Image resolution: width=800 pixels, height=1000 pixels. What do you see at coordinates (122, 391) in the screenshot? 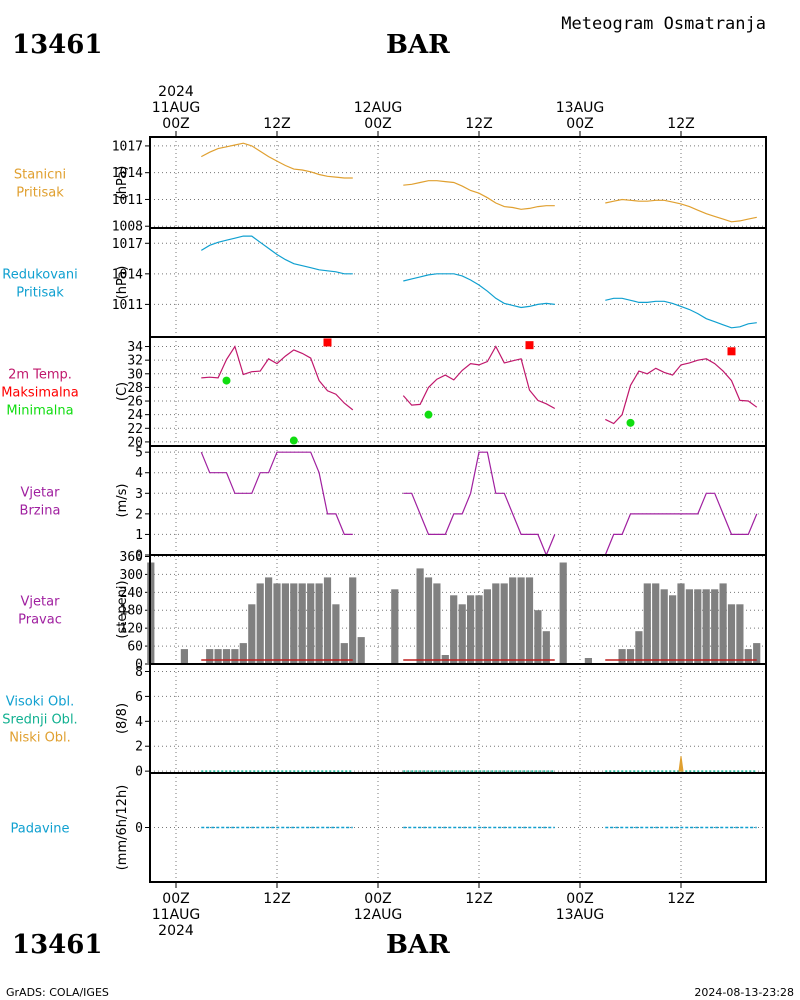
I see `y-axis-label: (C)` at bounding box center [122, 391].